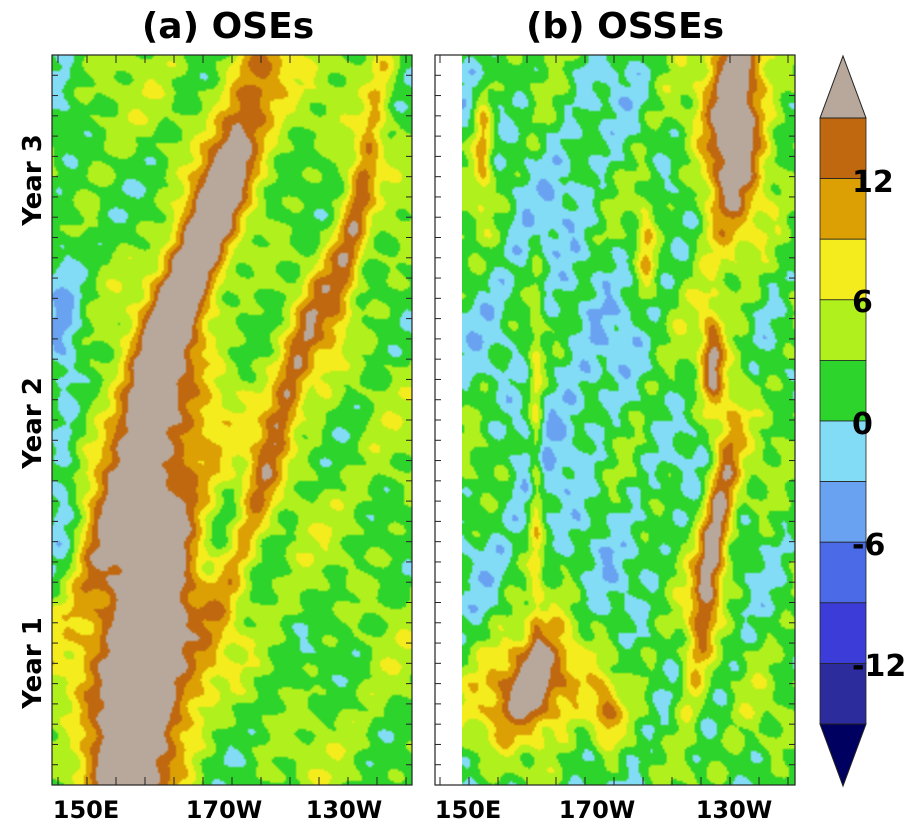  Describe the element at coordinates (873, 182) in the screenshot. I see `colorbar-tick-12: 12` at that location.